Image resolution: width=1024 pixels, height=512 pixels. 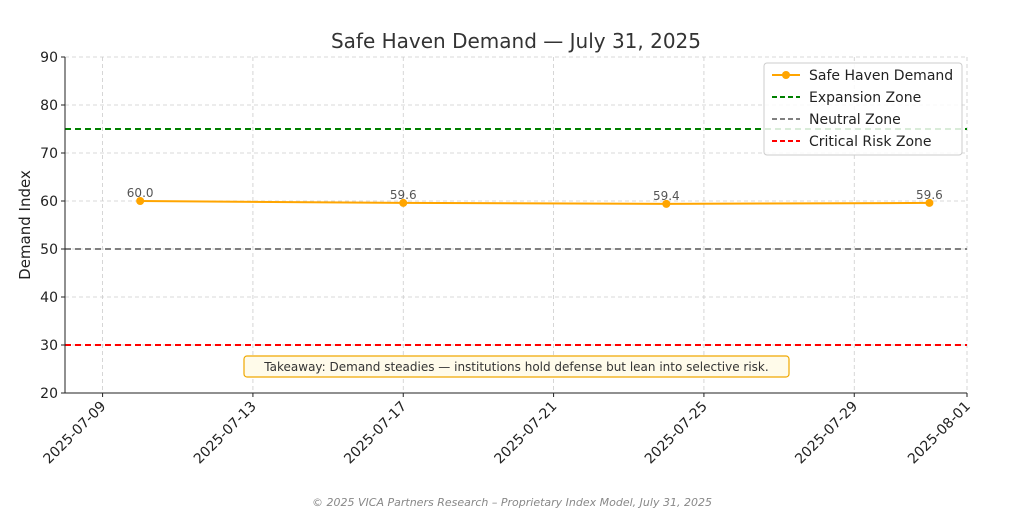 I want to click on x-tick-label: 2025-08-01, so click(x=939, y=433).